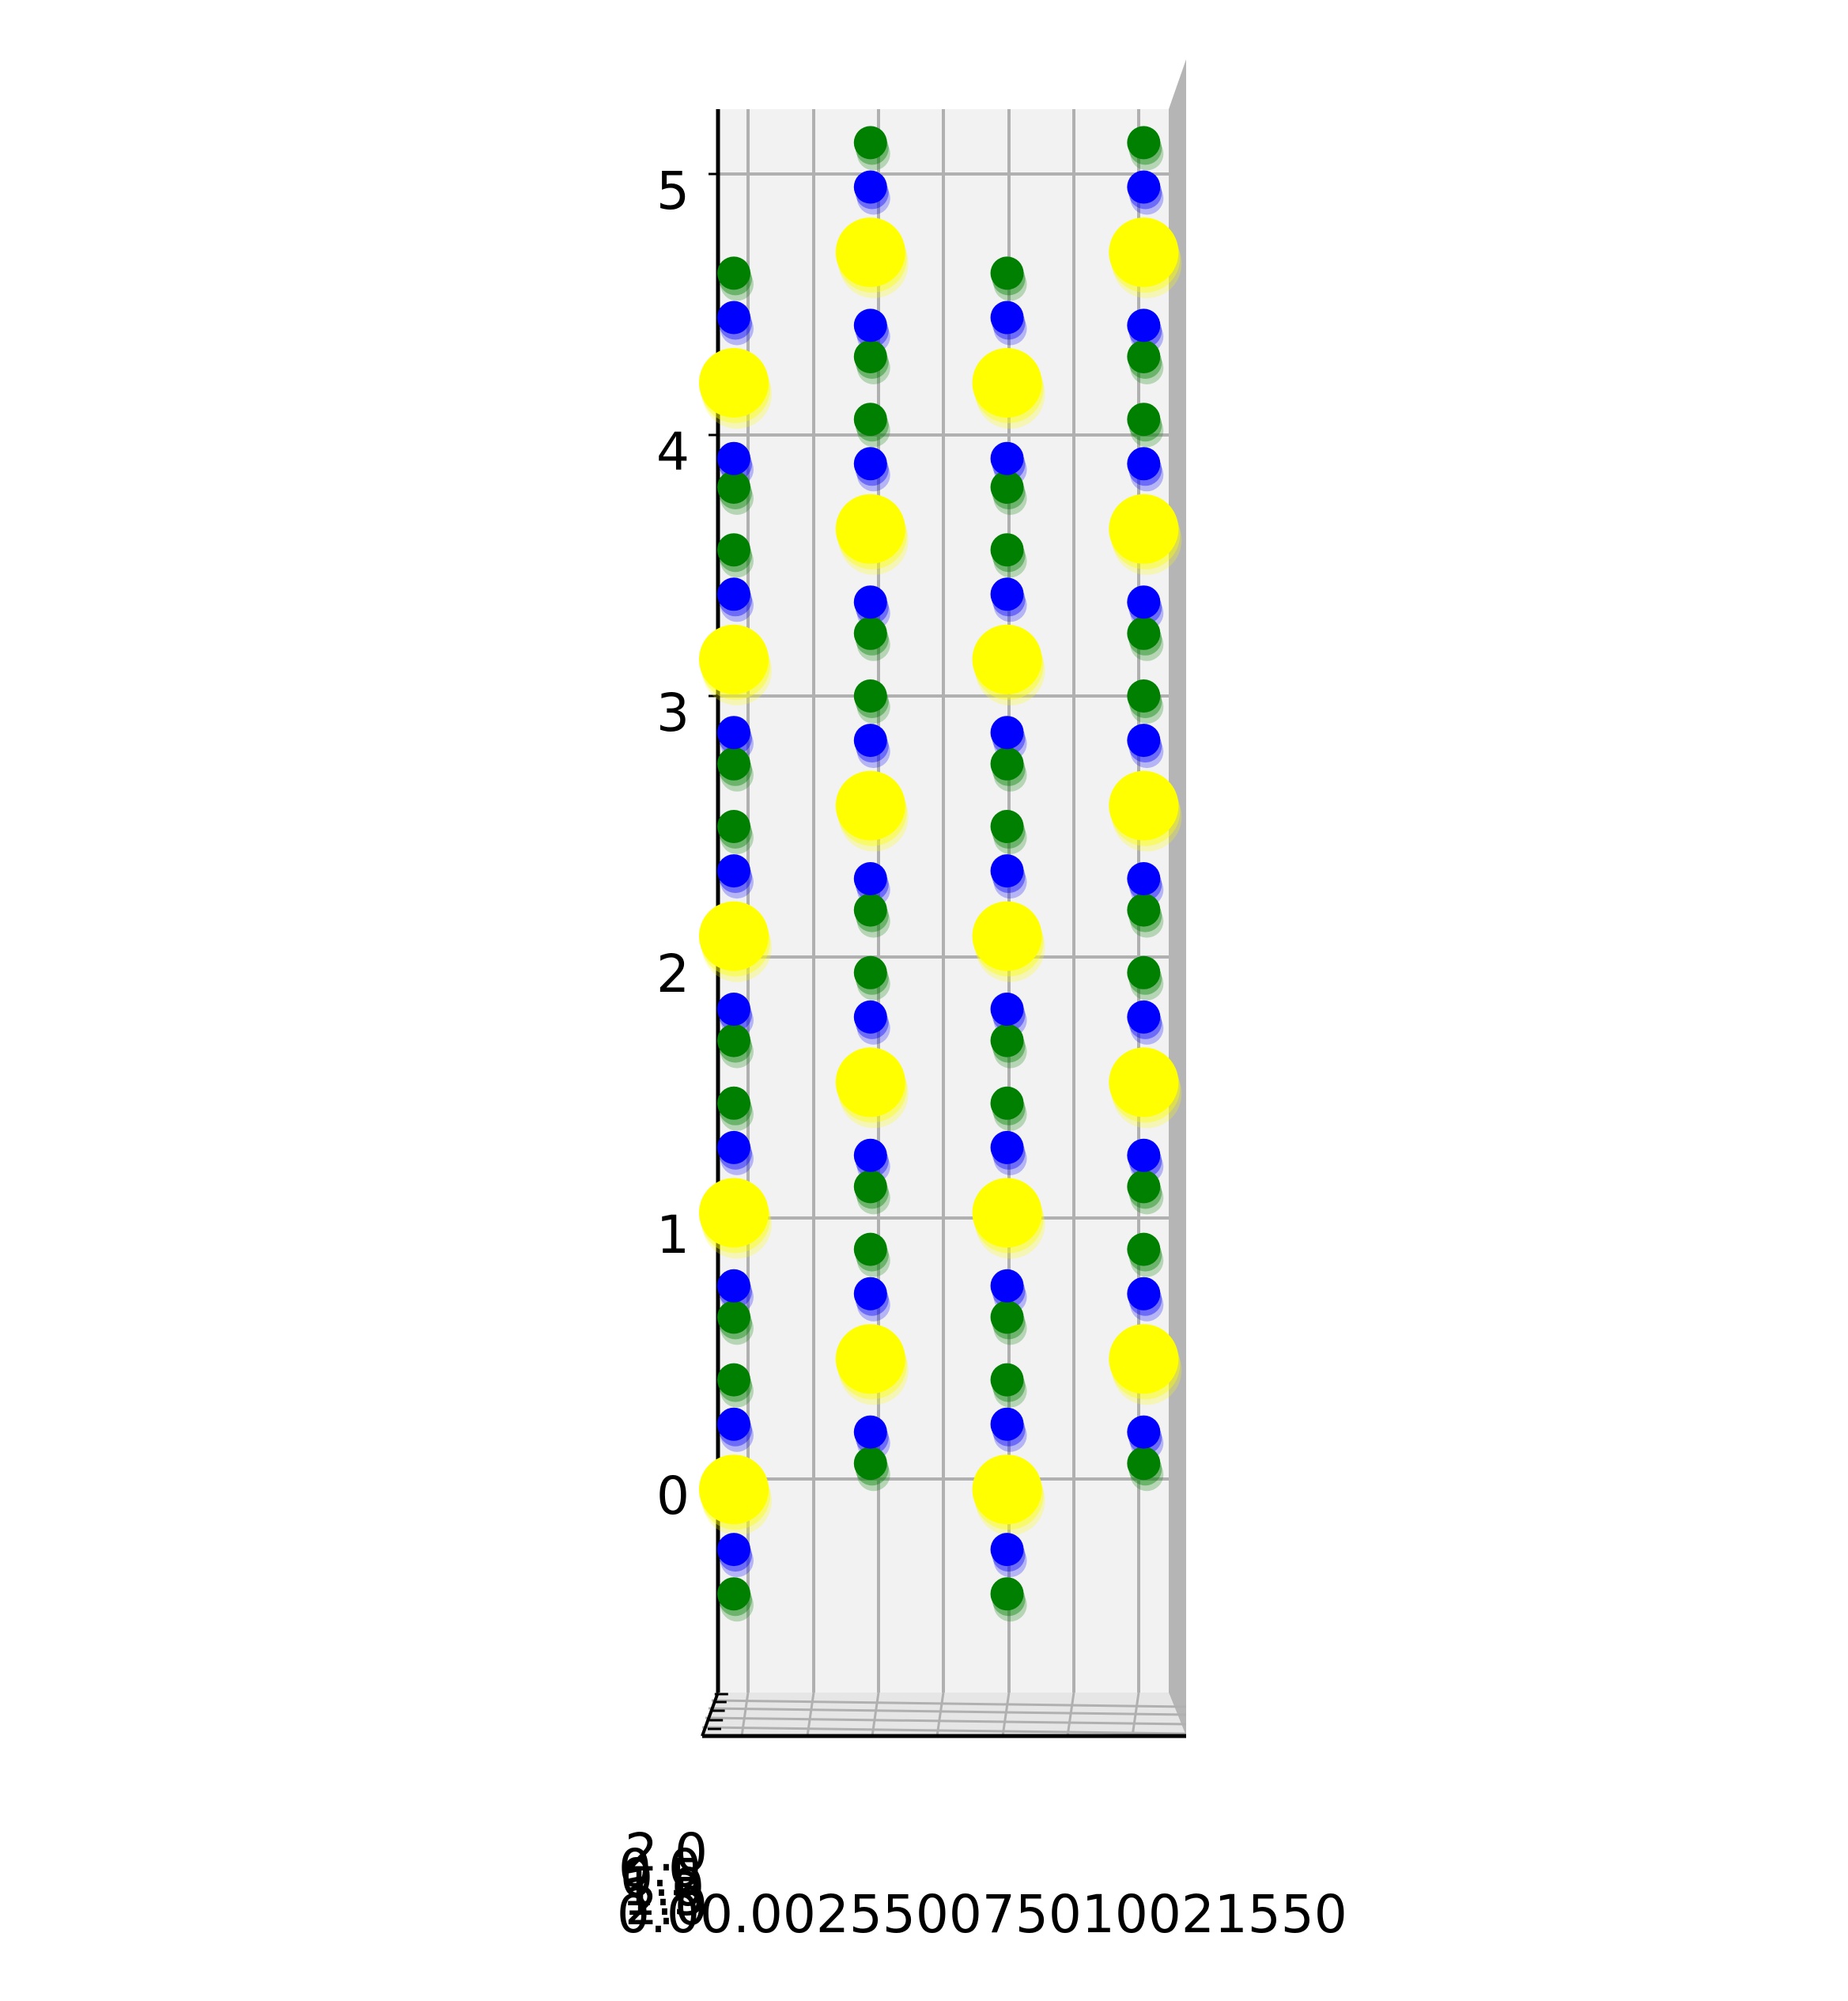 The width and height of the screenshot is (1848, 2001). Describe the element at coordinates (1144, 143) in the screenshot. I see `data-point-s0-p30` at that location.